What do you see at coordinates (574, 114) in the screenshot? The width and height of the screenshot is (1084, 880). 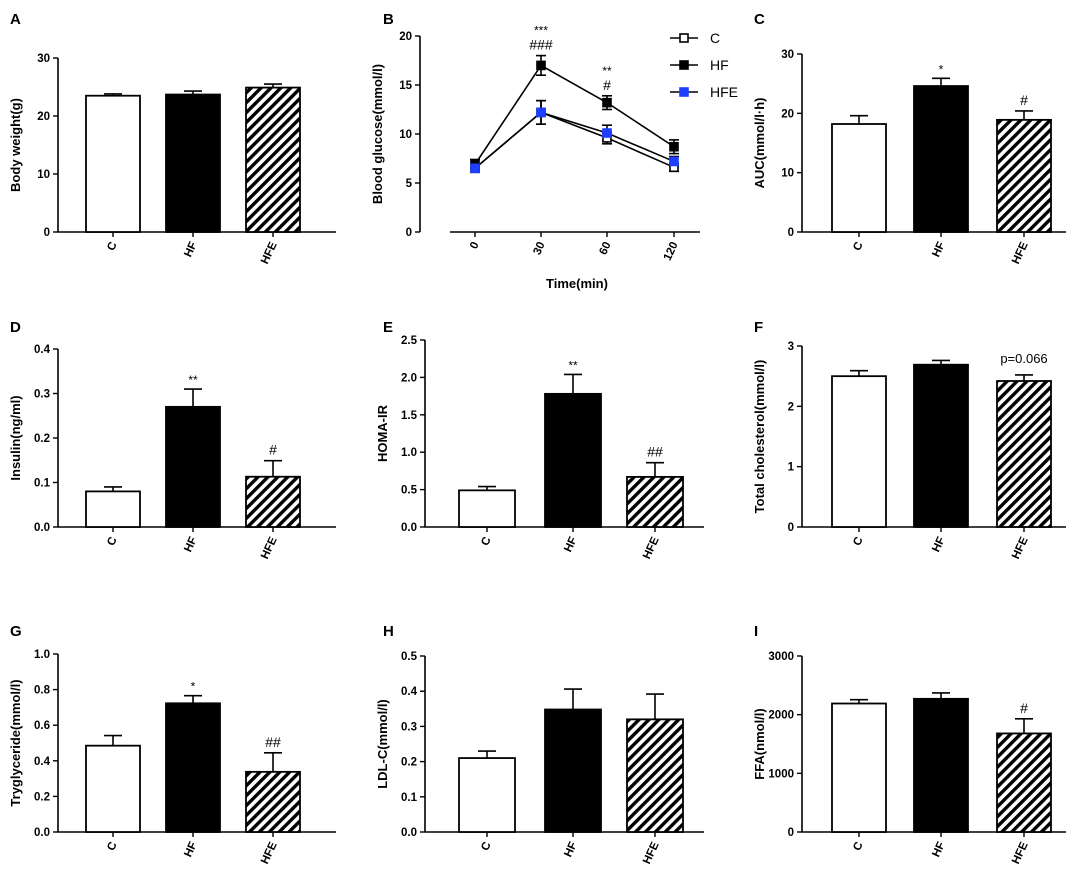 I see `series-line-hf` at bounding box center [574, 114].